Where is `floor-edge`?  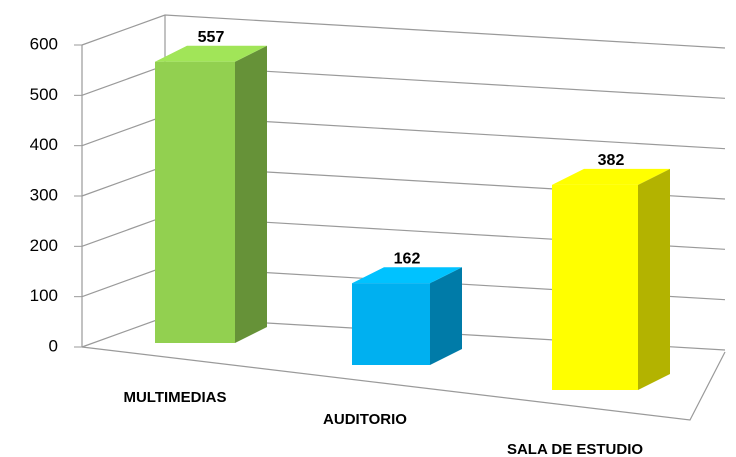 floor-edge is located at coordinates (403, 383).